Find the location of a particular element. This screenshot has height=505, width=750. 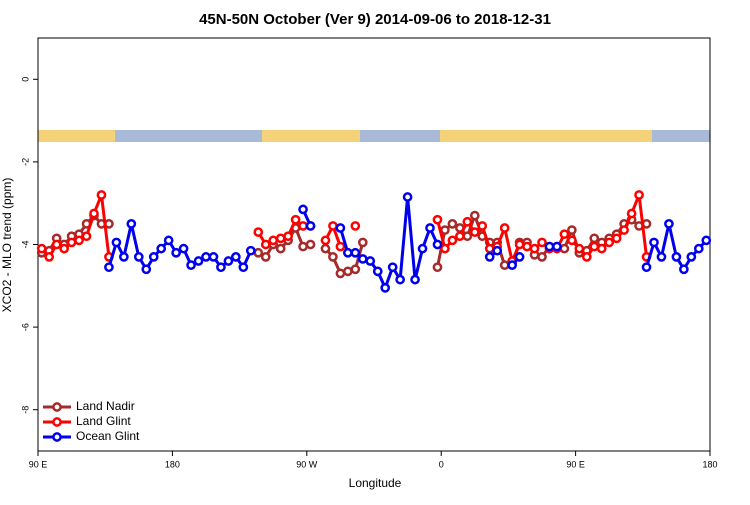

x-tick-label: 90 E is located at coordinates (38, 464).